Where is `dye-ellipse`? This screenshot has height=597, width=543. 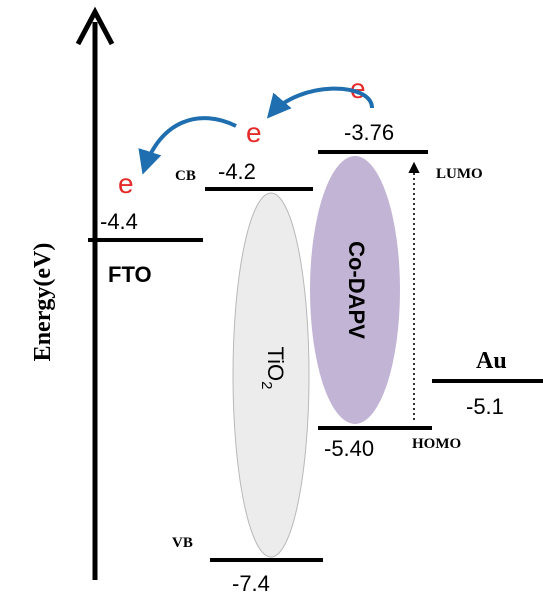
dye-ellipse is located at coordinates (355, 290).